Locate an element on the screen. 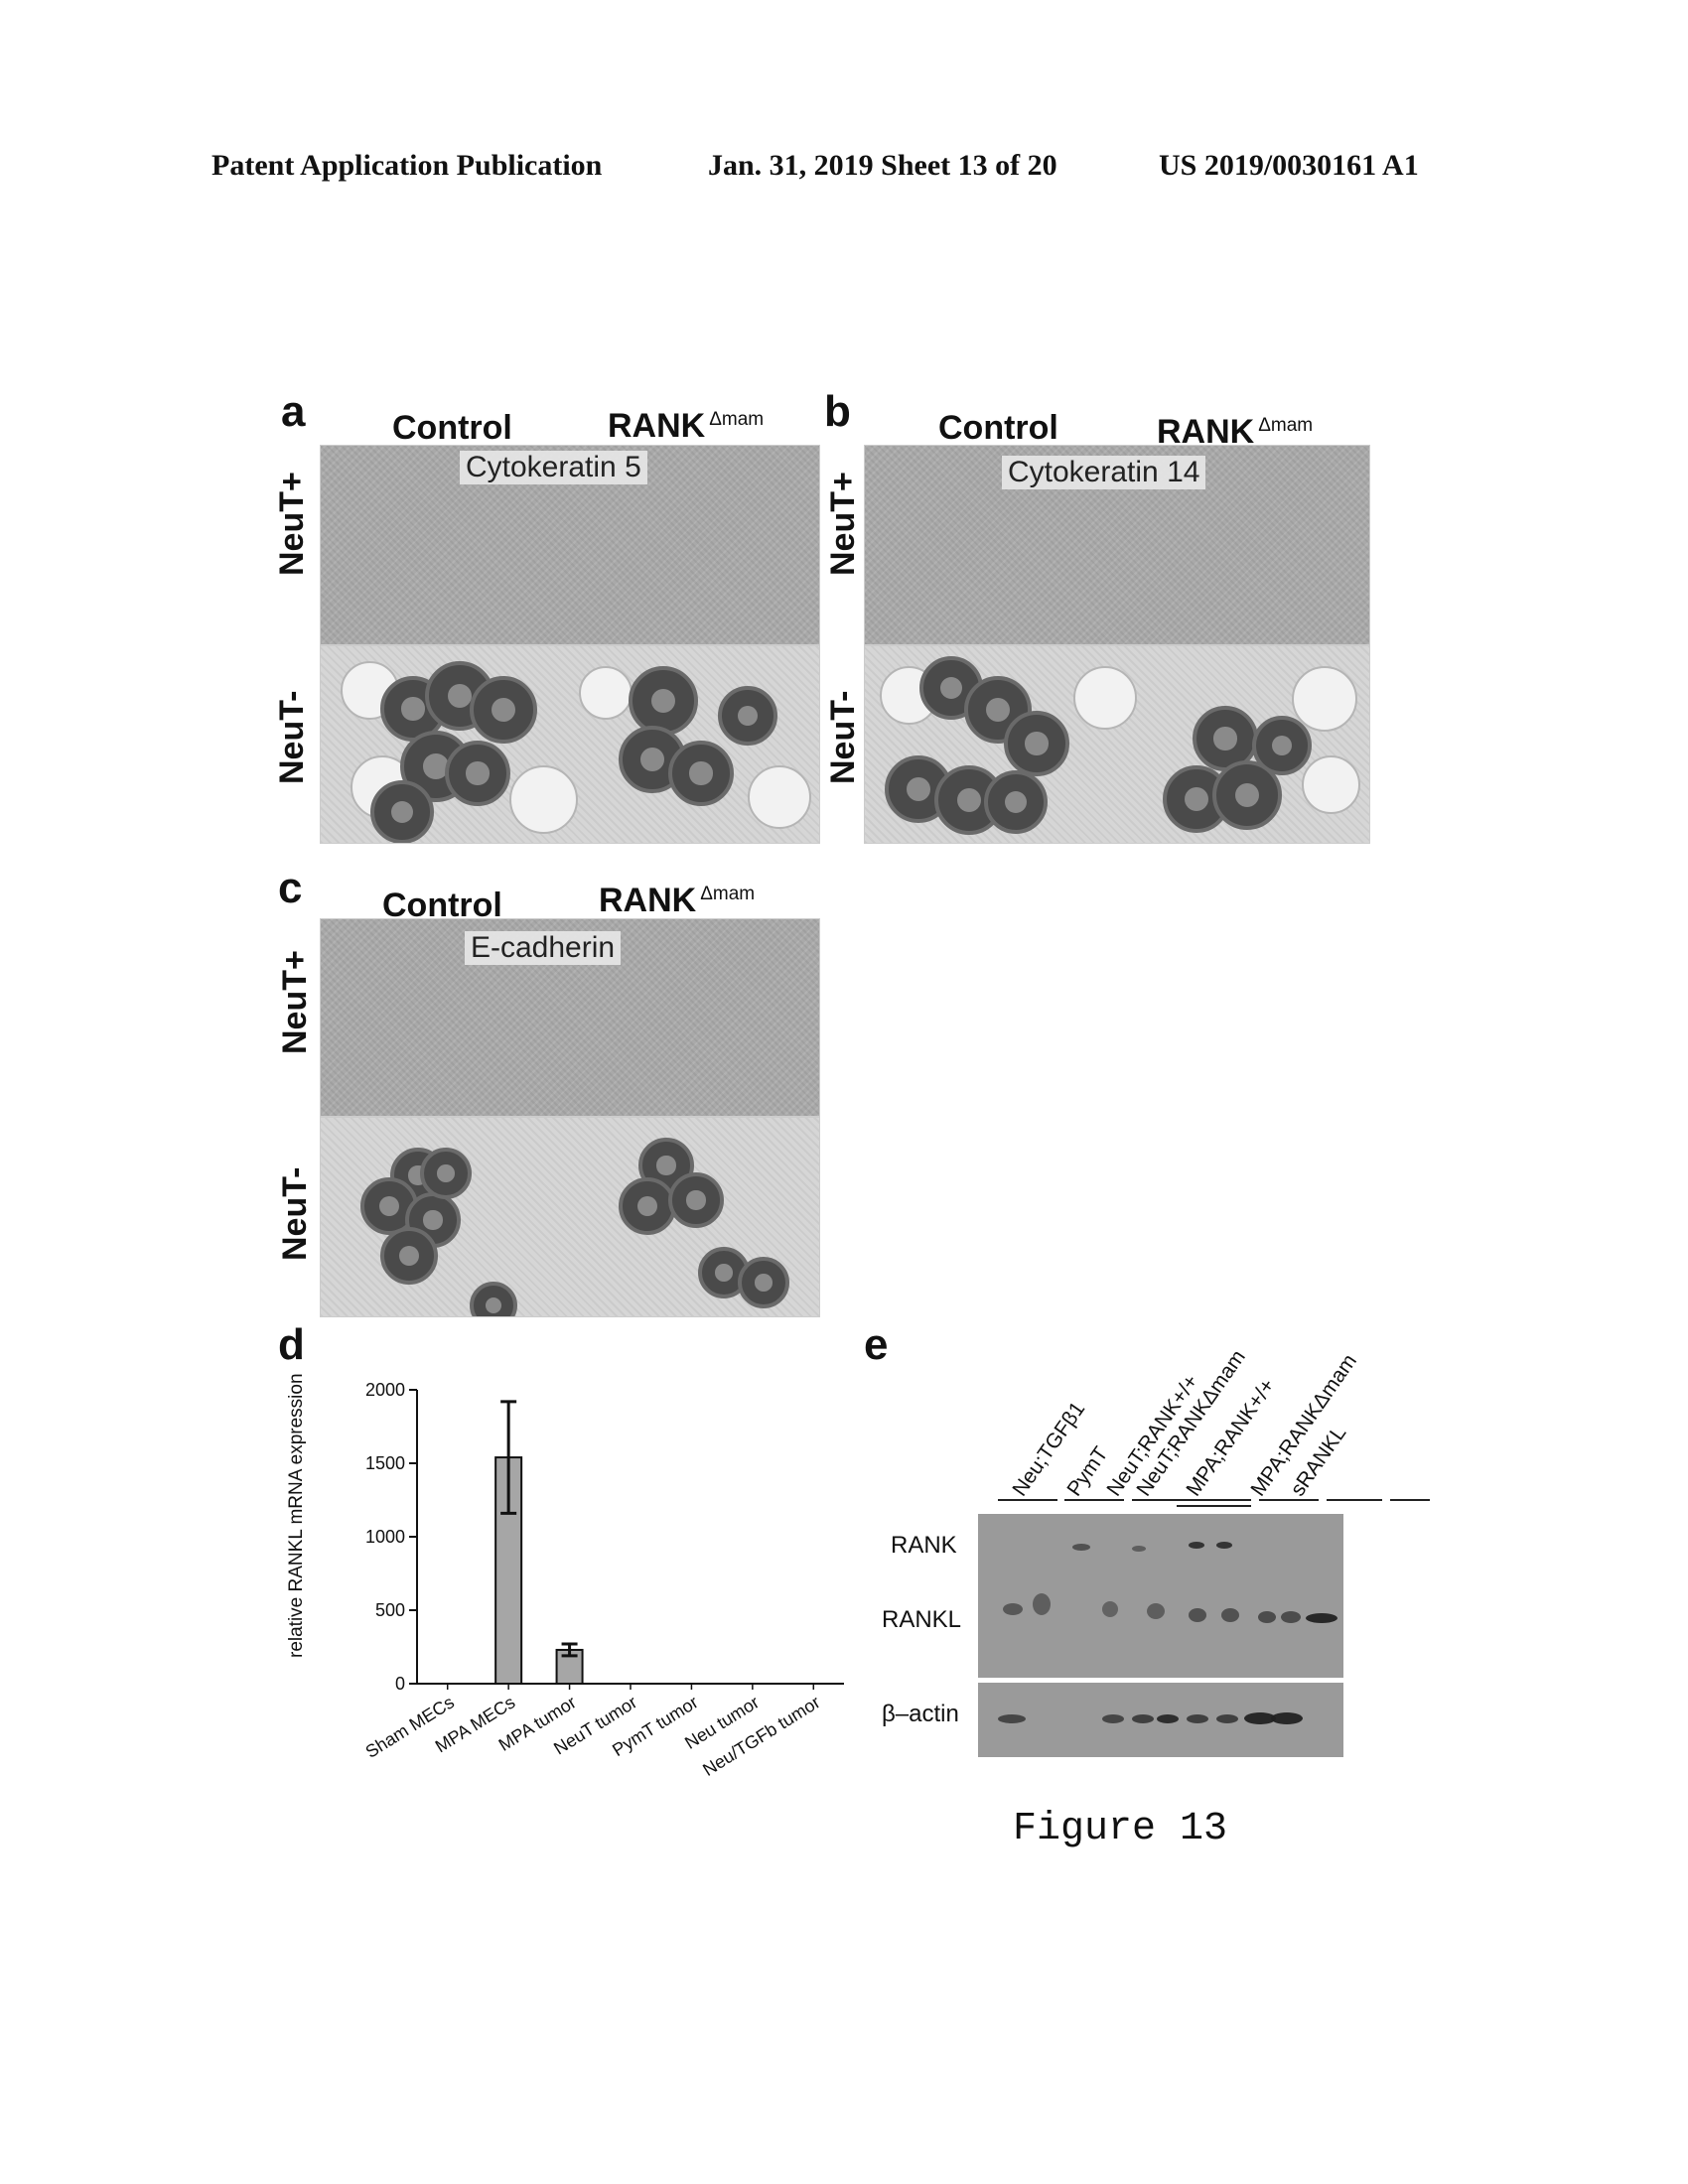 Image resolution: width=1688 pixels, height=2184 pixels. y-tick-label: 500 is located at coordinates (390, 1610).